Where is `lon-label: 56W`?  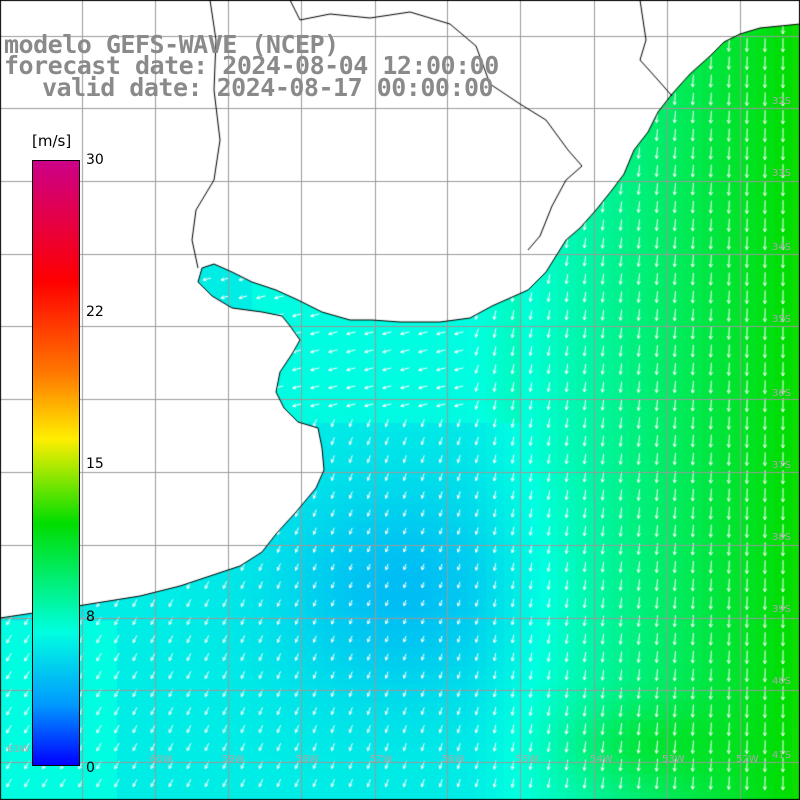 lon-label: 56W is located at coordinates (453, 759).